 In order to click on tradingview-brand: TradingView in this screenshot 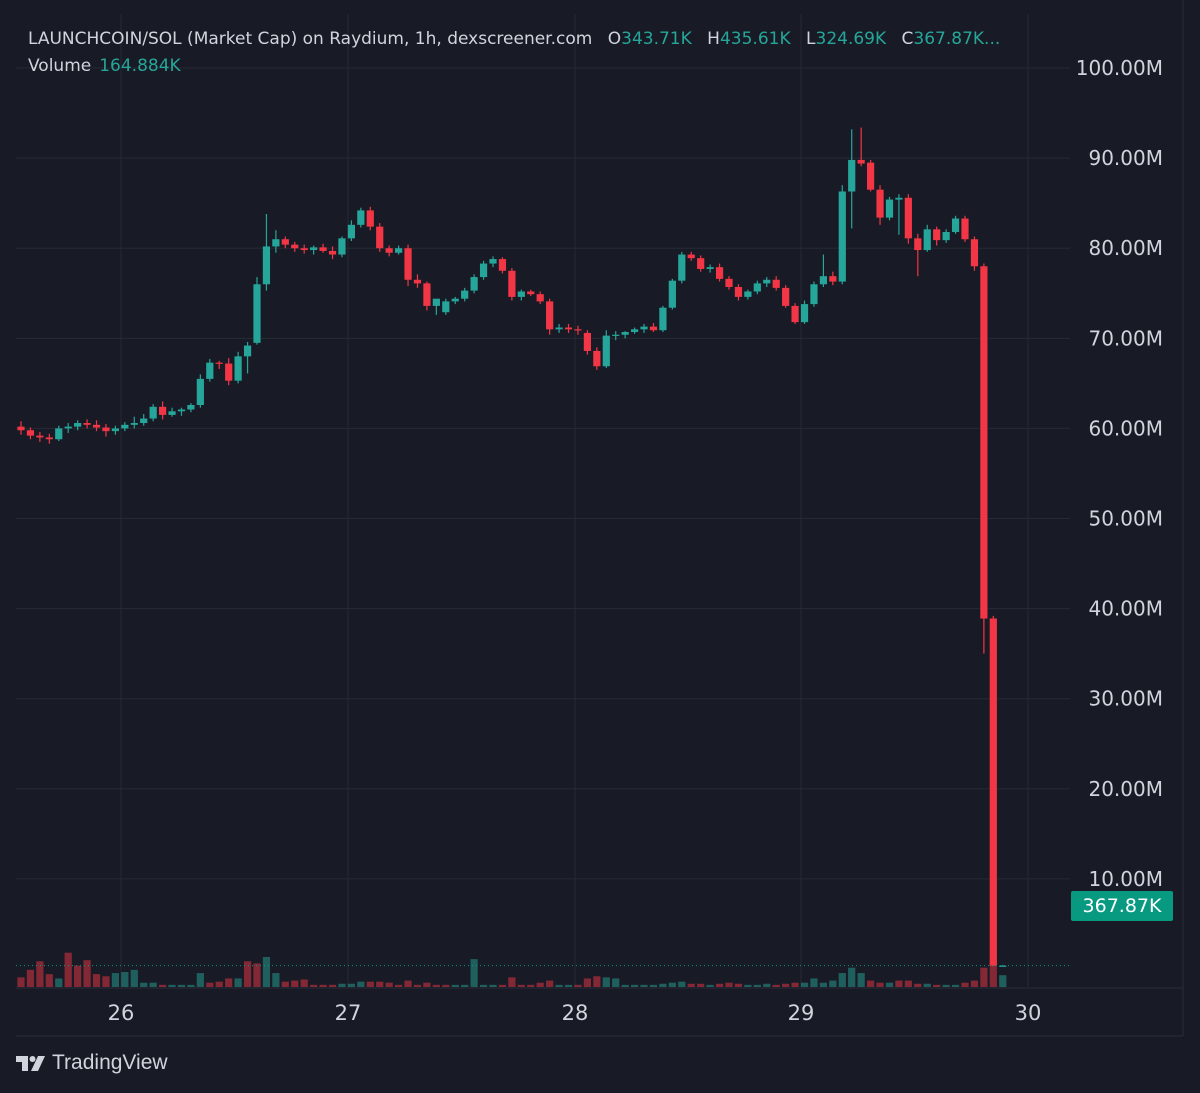, I will do `click(92, 1063)`.